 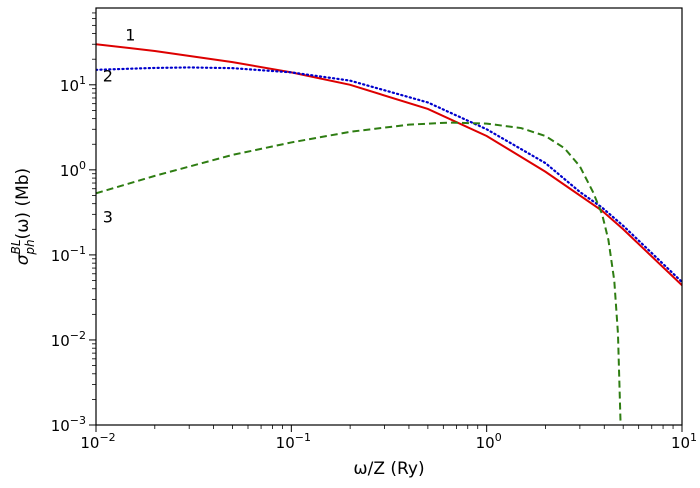 What do you see at coordinates (684, 441) in the screenshot?
I see `x-tick-label: 10¹` at bounding box center [684, 441].